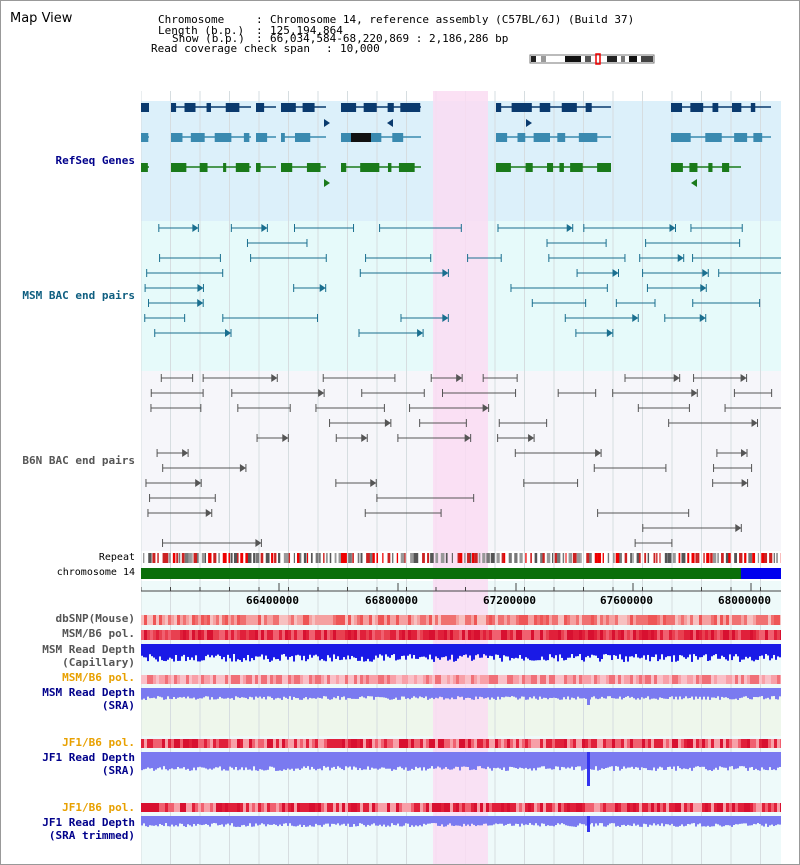 This screenshot has height=865, width=800. What do you see at coordinates (327, 123) in the screenshot?
I see `strand-arrow` at bounding box center [327, 123].